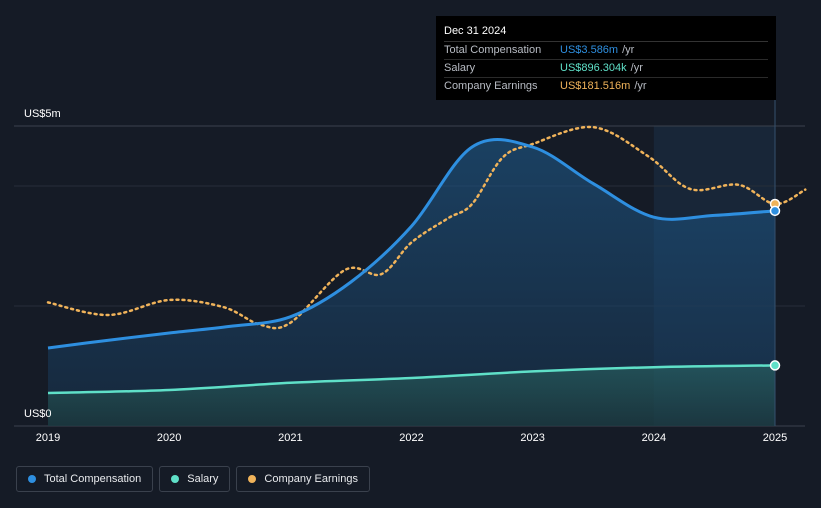  What do you see at coordinates (38, 414) in the screenshot?
I see `y-axis-bottom-label: US$0` at bounding box center [38, 414].